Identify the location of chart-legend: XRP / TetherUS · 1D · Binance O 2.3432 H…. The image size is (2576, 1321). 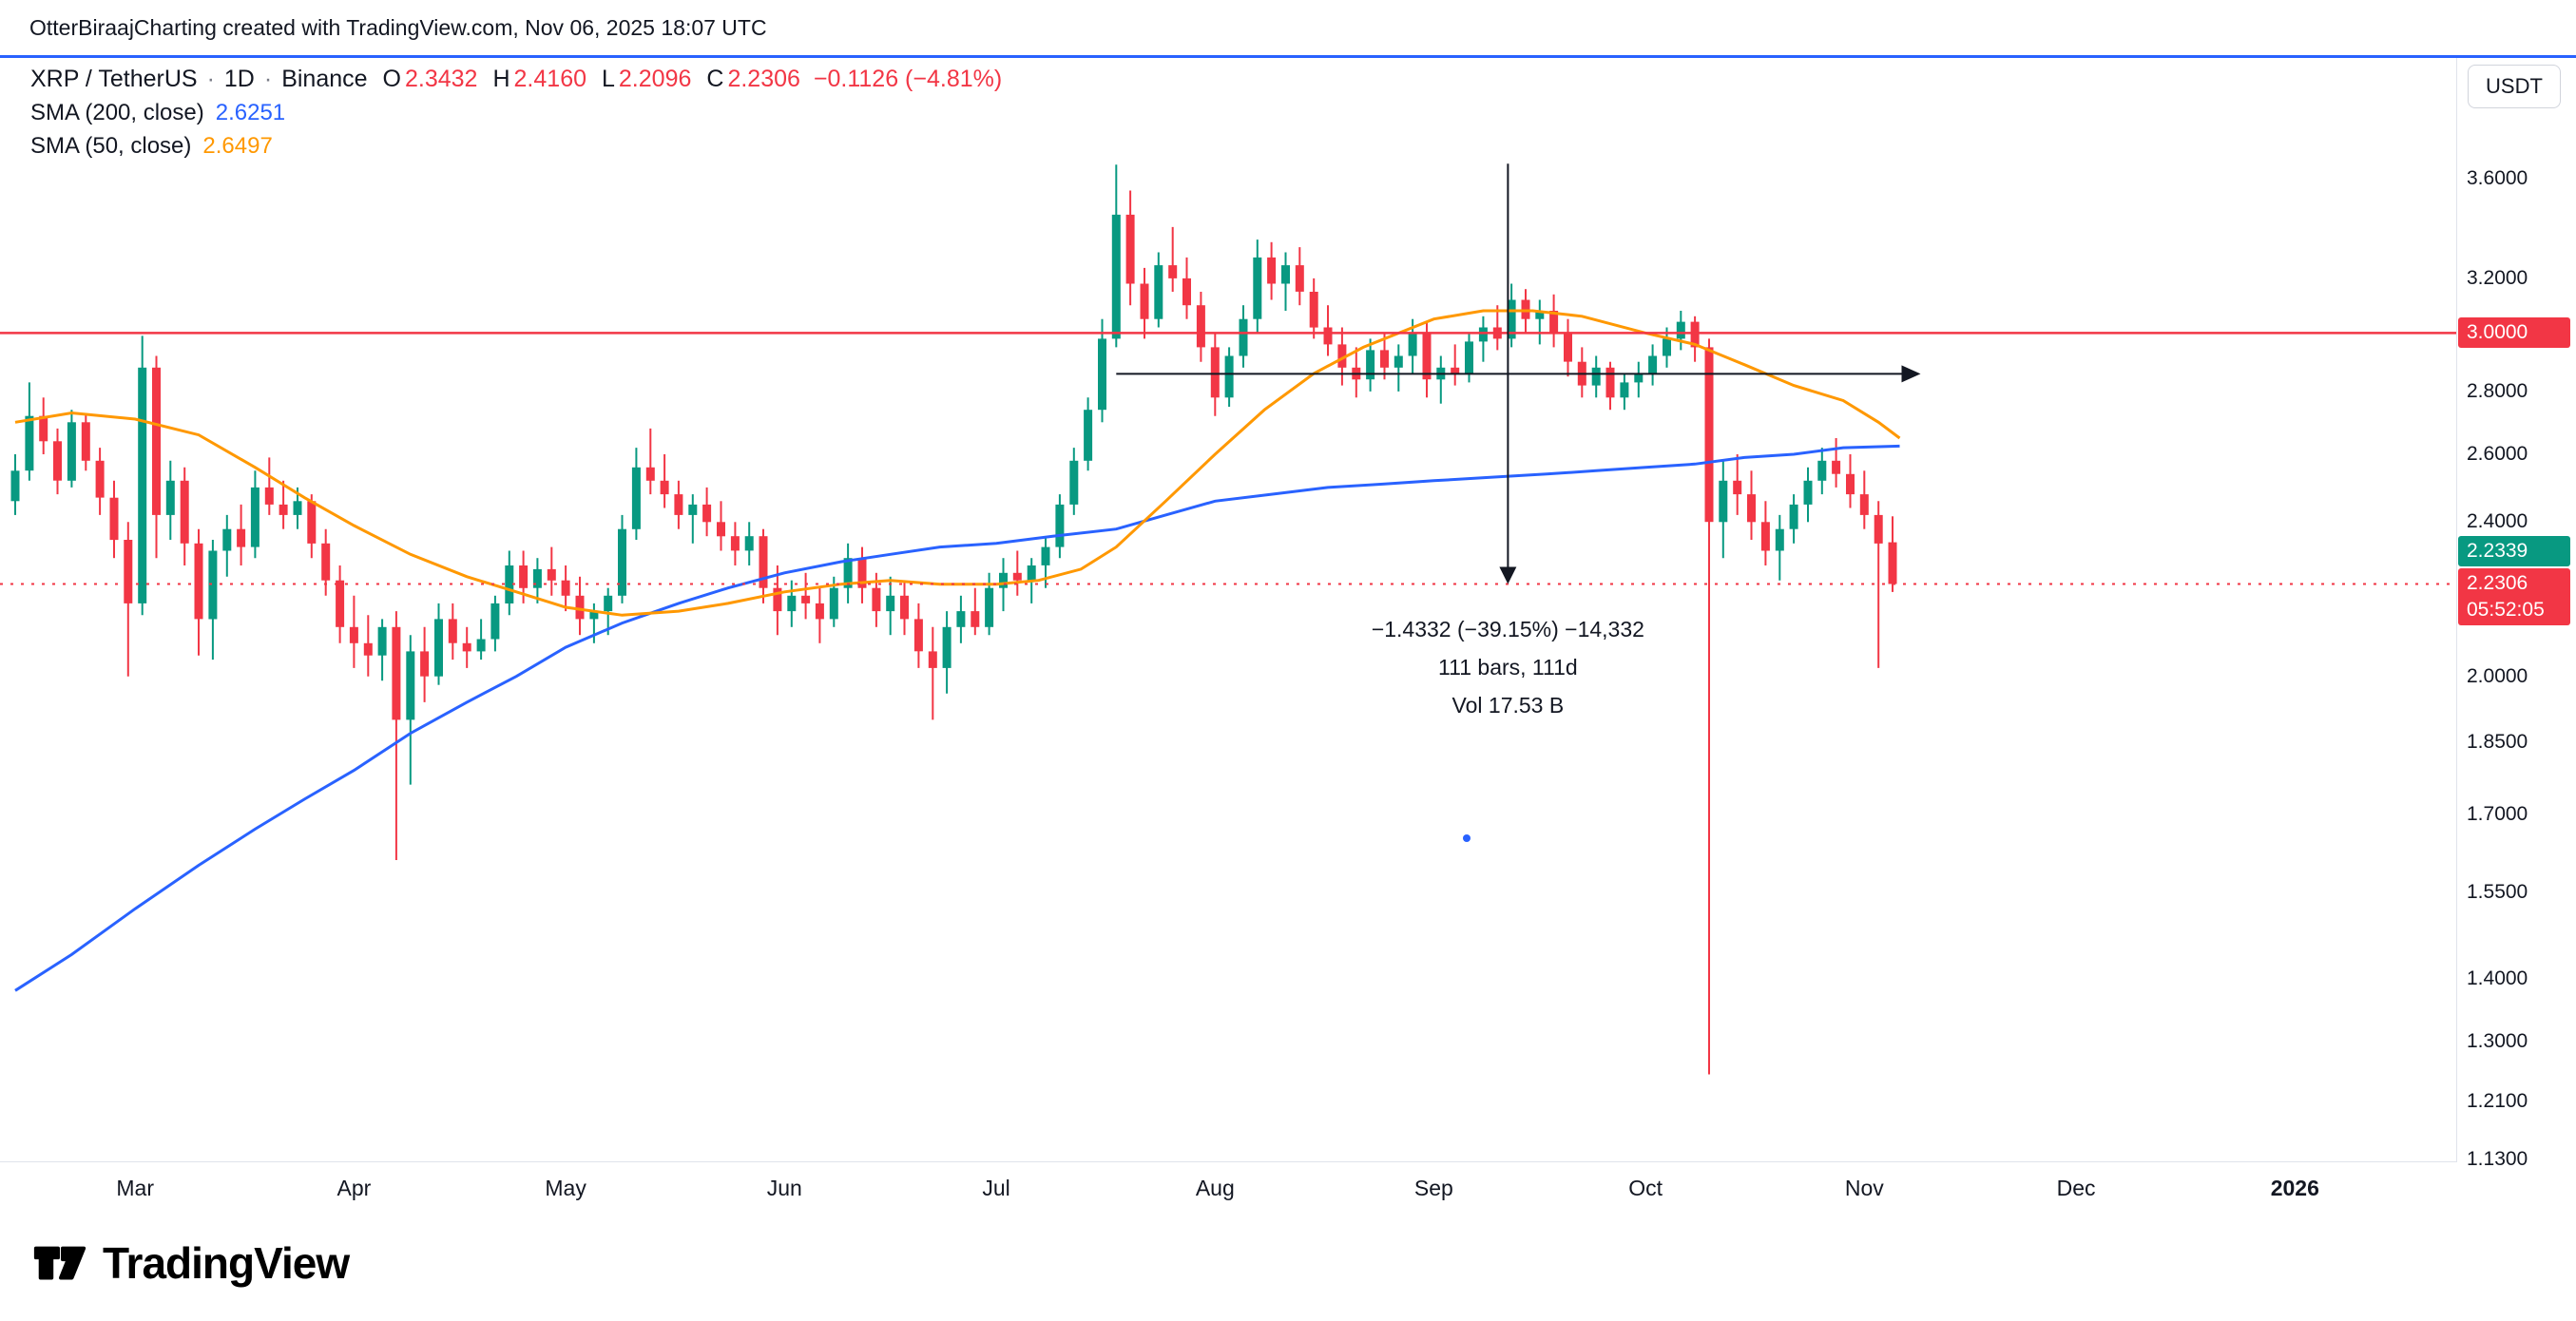
(516, 113).